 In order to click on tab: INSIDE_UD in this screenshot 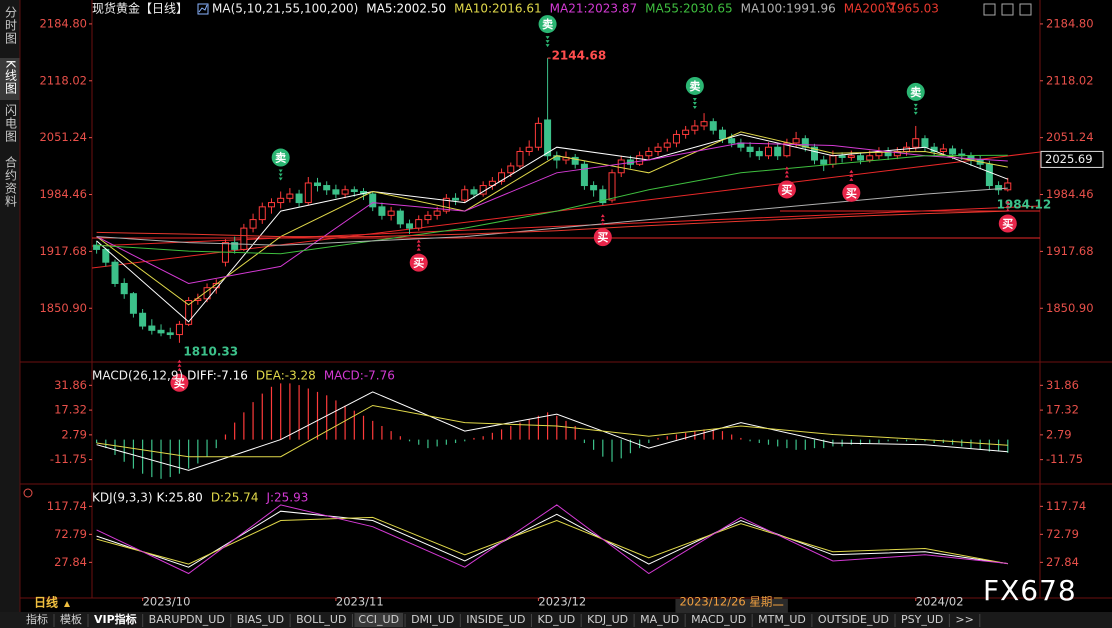, I will do `click(495, 619)`.